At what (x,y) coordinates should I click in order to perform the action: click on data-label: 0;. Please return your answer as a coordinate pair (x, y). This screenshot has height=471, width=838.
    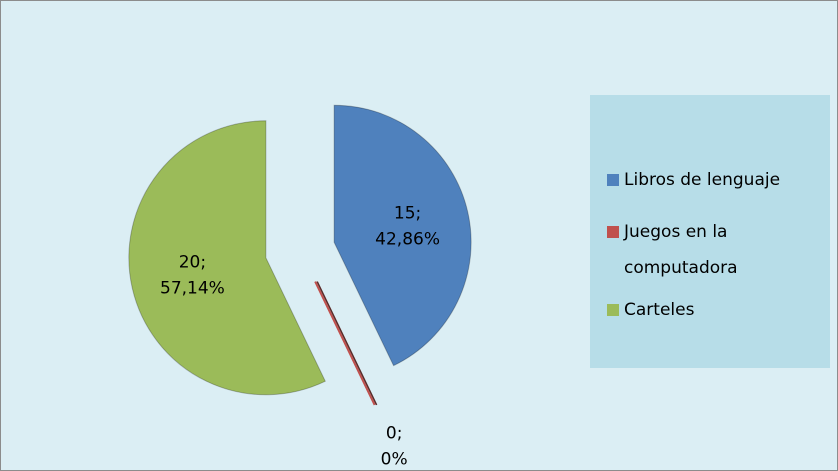
    Looking at the image, I should click on (394, 434).